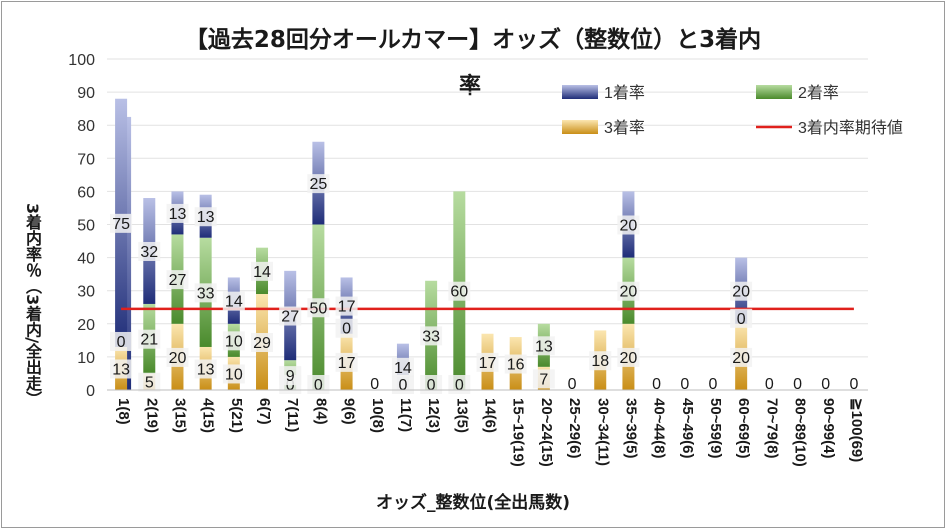 This screenshot has height=529, width=946. What do you see at coordinates (624, 128) in the screenshot?
I see `legend-label: 3着率` at bounding box center [624, 128].